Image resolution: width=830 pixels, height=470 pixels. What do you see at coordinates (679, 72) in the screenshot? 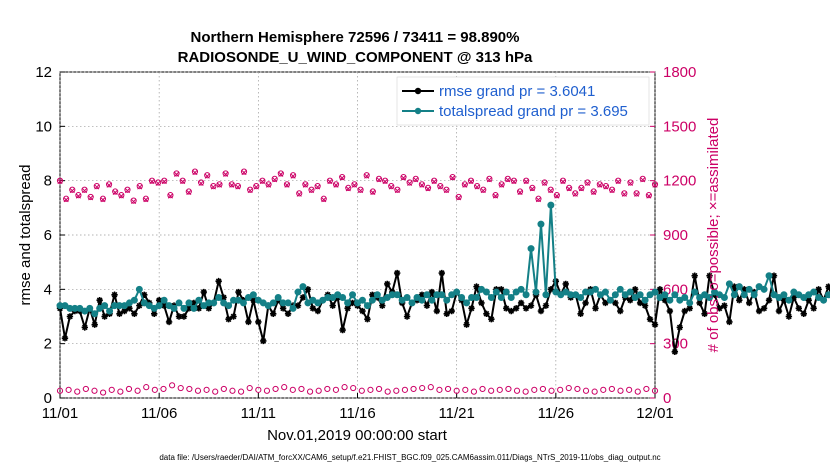
I see `y-right-tick-label: 1800` at bounding box center [679, 72].